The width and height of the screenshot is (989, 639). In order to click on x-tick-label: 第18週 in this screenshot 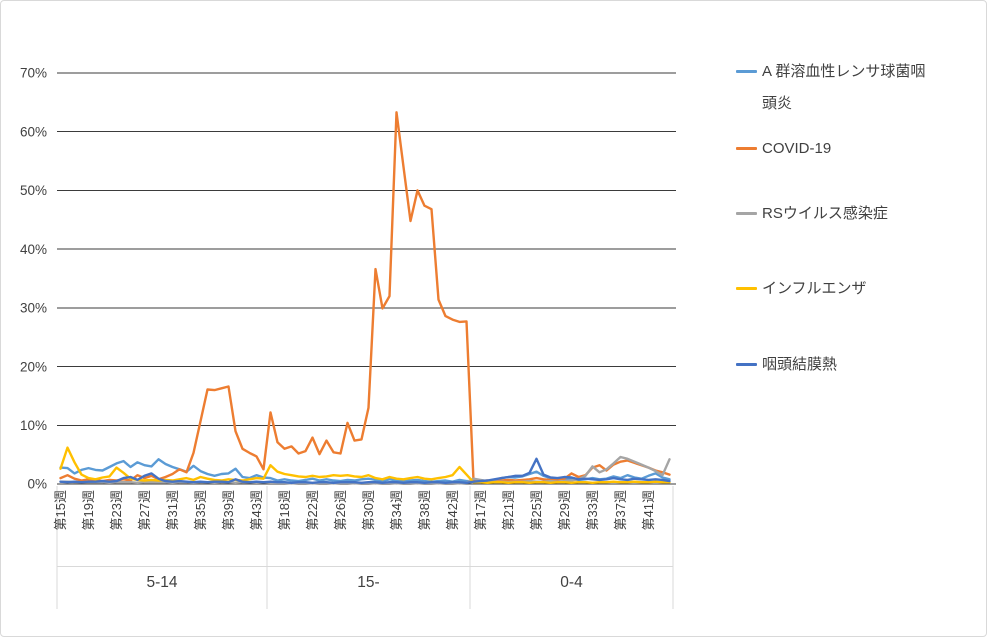, I will do `click(284, 510)`.